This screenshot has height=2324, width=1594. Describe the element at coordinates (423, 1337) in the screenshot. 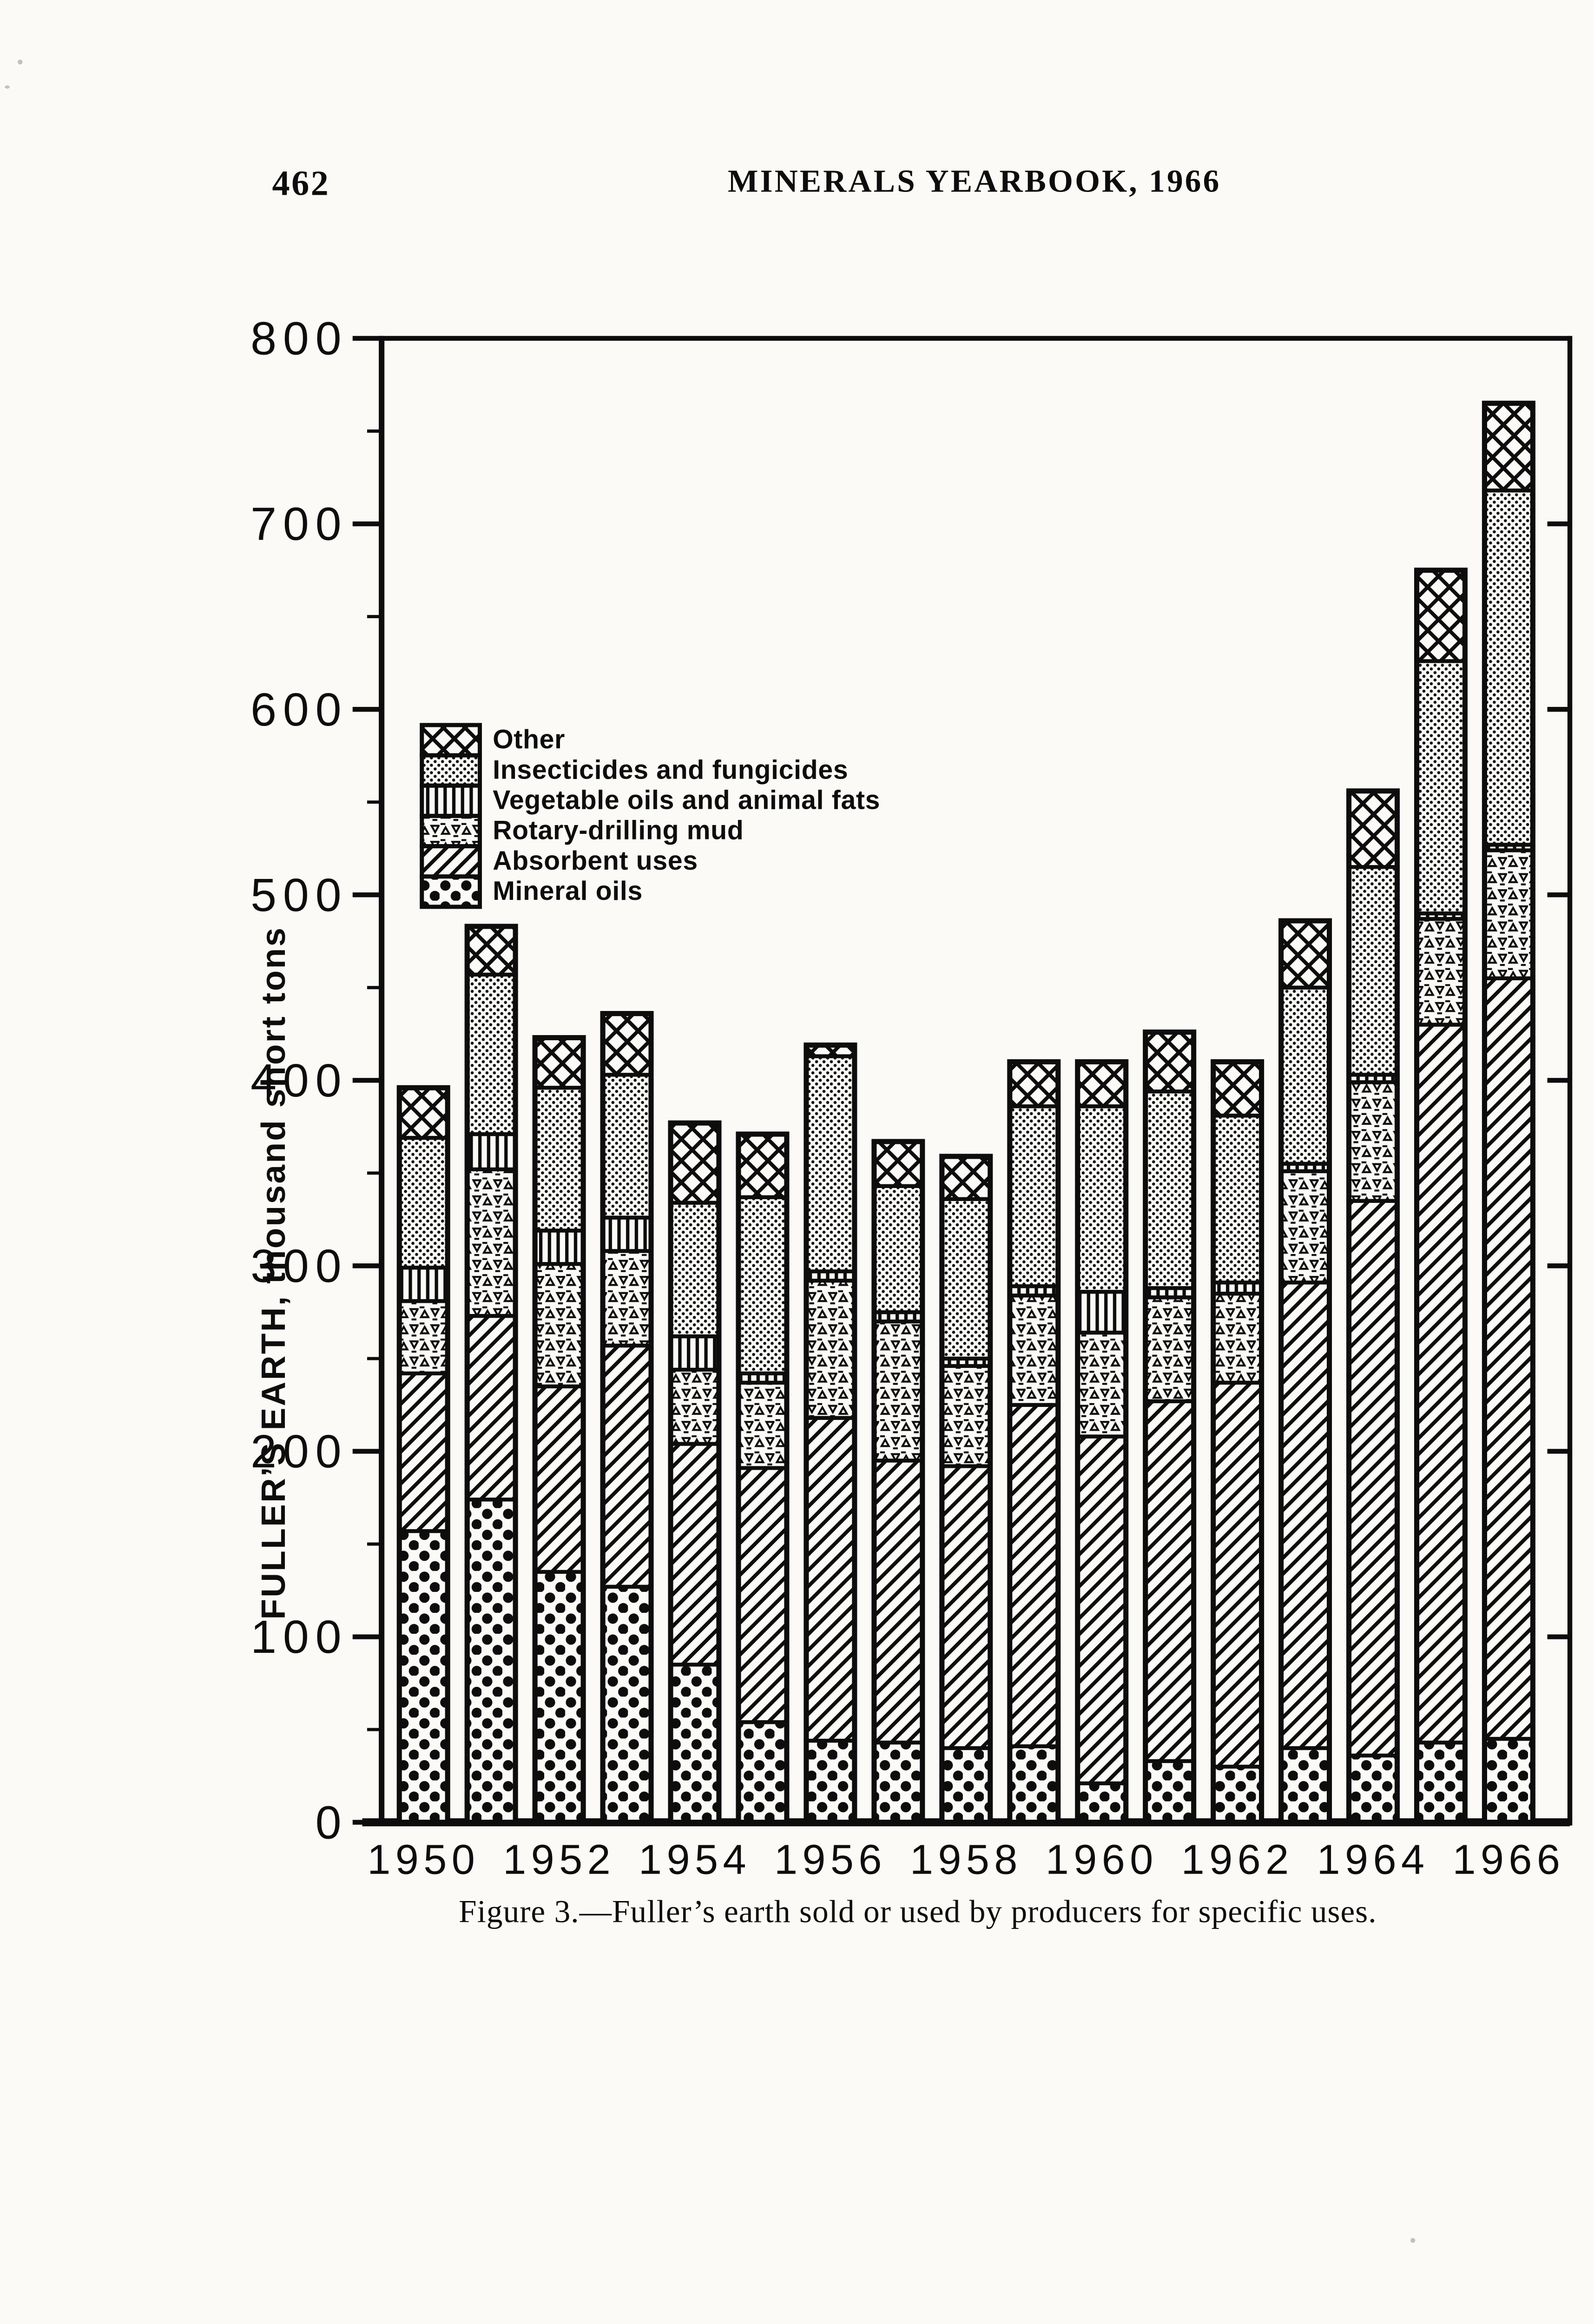

I see `bar-1950-rotary-drilling-mud` at that location.